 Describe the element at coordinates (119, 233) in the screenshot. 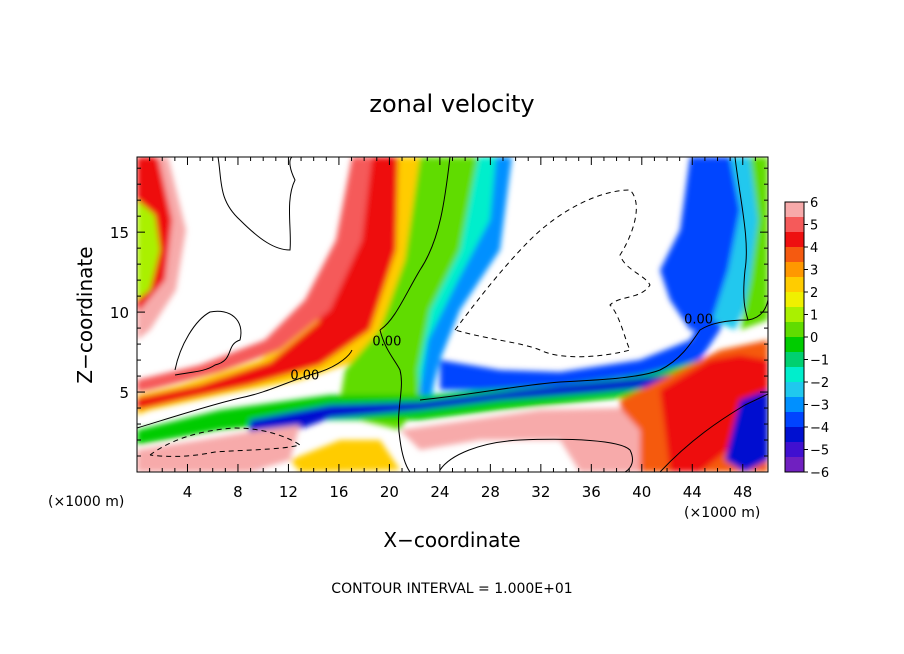

I see `y-tick-label: 15` at that location.